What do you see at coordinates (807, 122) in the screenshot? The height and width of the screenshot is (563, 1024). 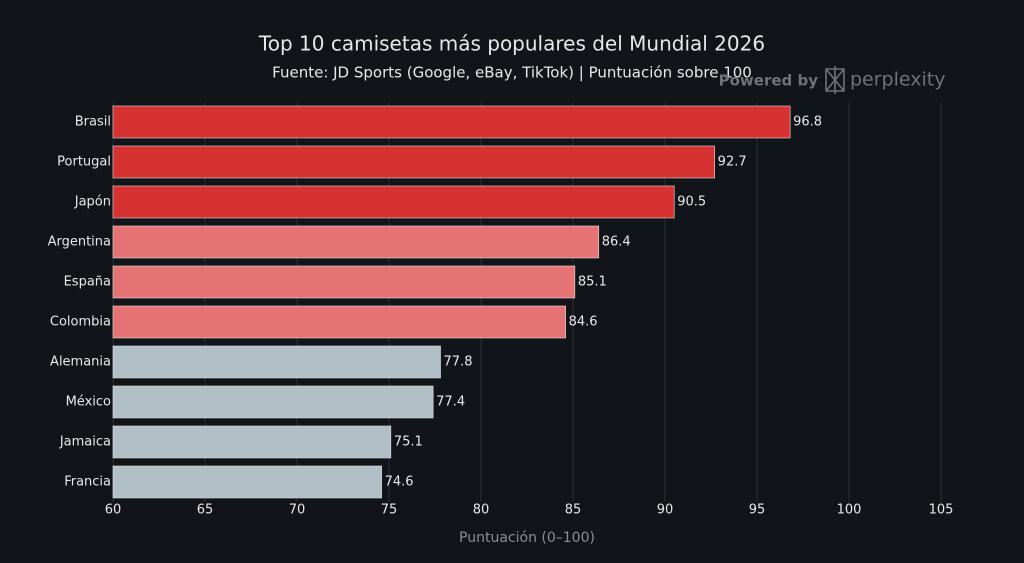 I see `value-label: 96.8` at bounding box center [807, 122].